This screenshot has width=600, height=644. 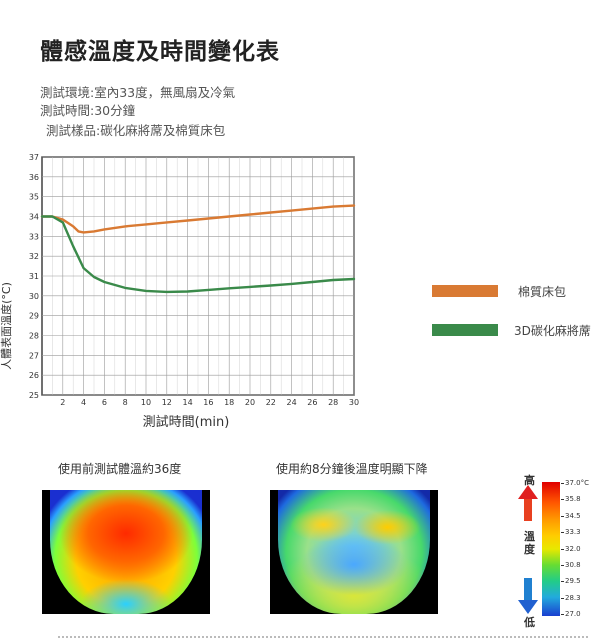 I want to click on scale-tick-label: 29.5, so click(x=571, y=581).